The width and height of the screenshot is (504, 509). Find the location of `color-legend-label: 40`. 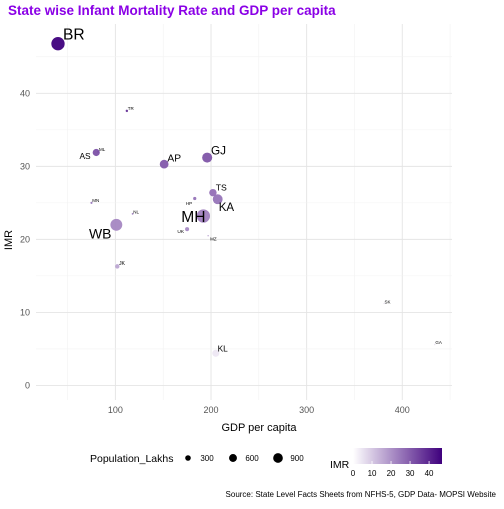

color-legend-label: 40 is located at coordinates (429, 473).